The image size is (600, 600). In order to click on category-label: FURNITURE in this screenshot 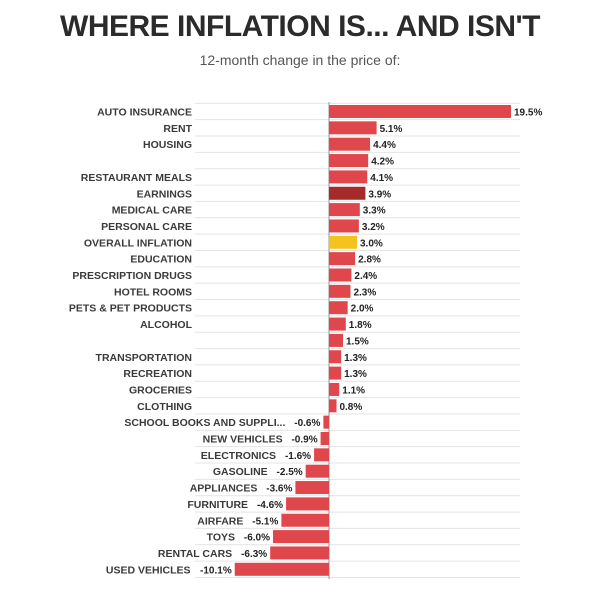, I will do `click(217, 505)`.